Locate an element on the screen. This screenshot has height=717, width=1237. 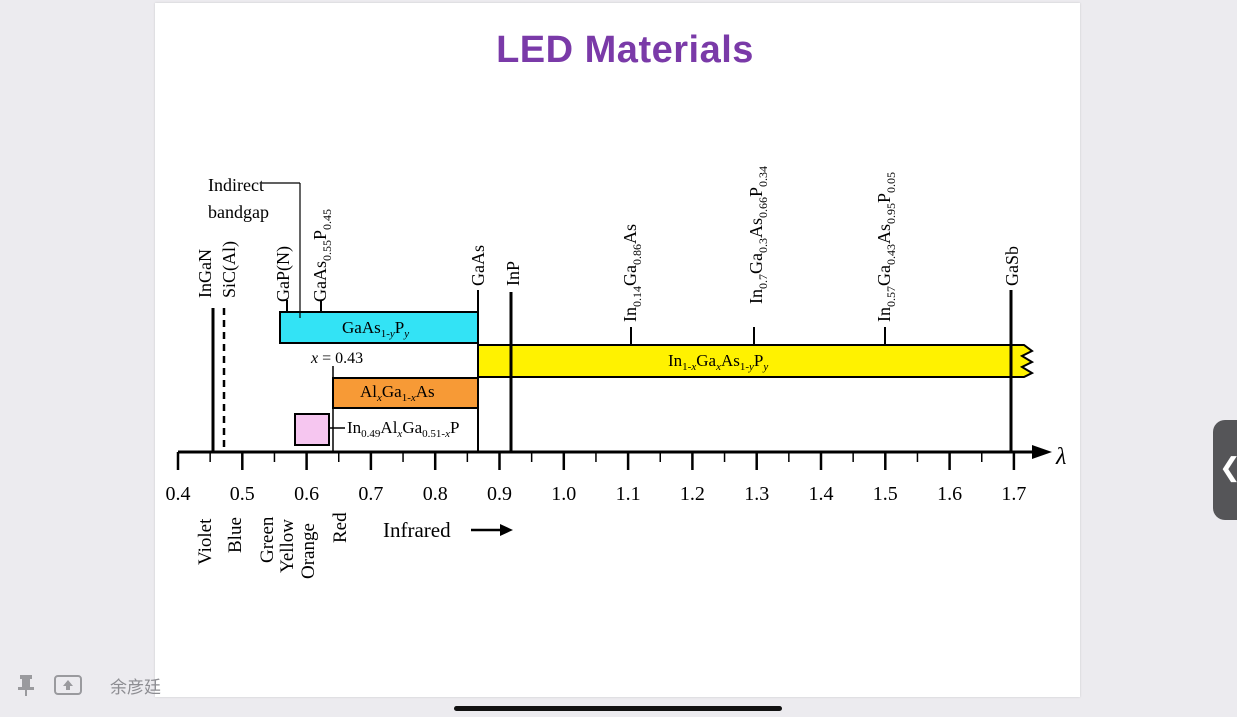
algaas-box is located at coordinates (405, 393).